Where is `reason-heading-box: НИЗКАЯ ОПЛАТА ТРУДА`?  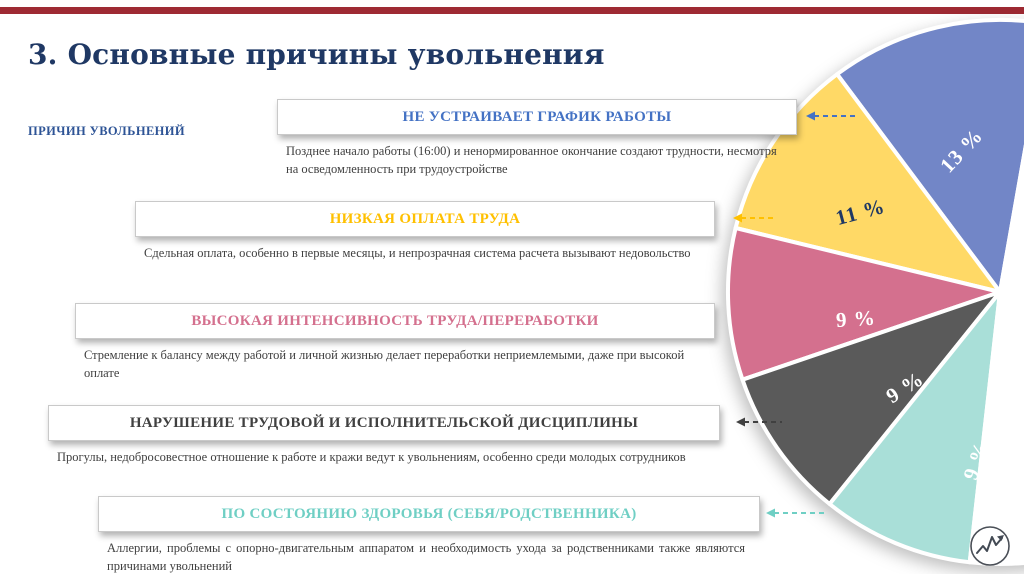
reason-heading-box: НИЗКАЯ ОПЛАТА ТРУДА is located at coordinates (425, 219).